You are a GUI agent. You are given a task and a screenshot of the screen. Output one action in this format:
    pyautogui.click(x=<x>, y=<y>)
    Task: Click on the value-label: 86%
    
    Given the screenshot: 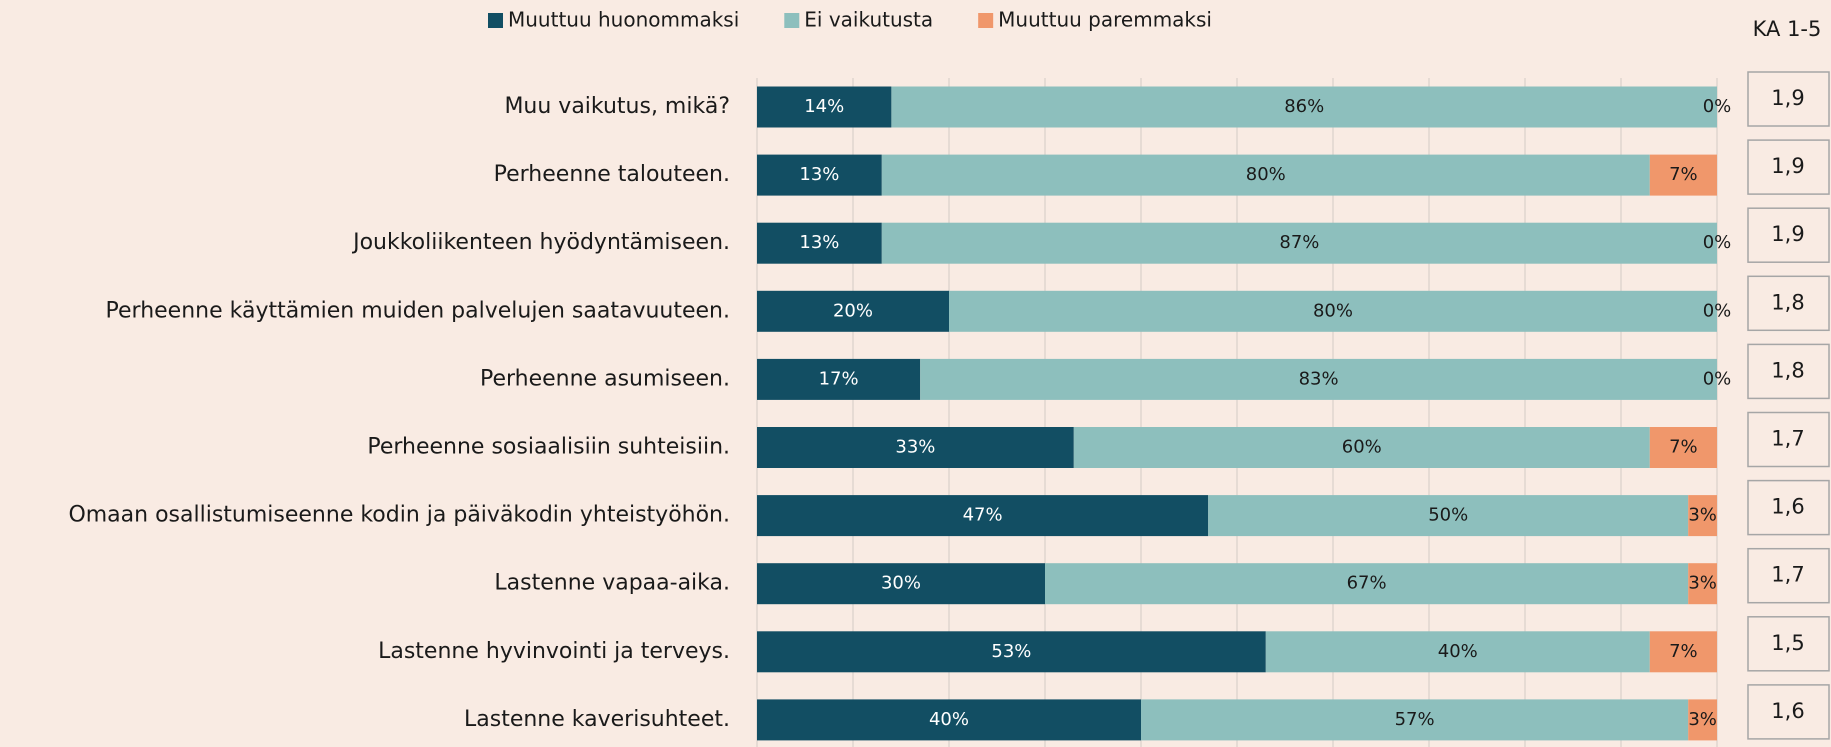 What is the action you would take?
    pyautogui.click(x=1304, y=106)
    